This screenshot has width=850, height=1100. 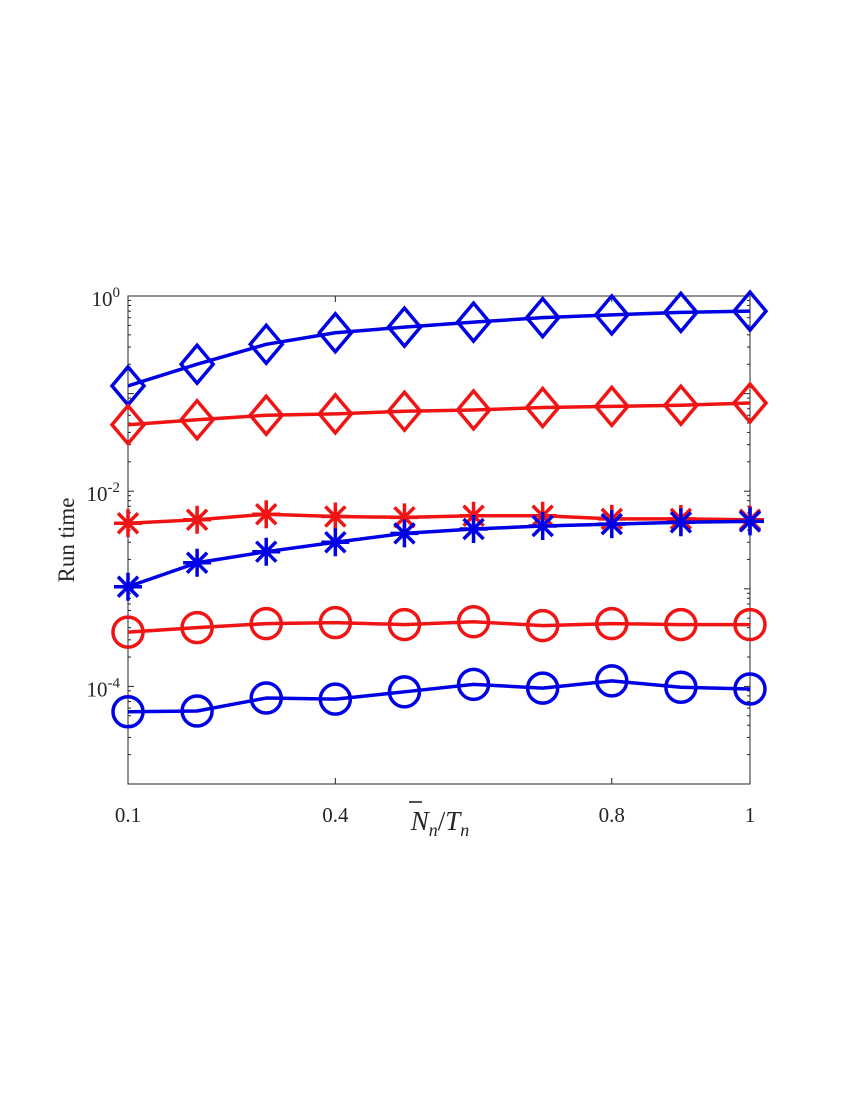 I want to click on y-tick-label-1: 10⁻², so click(x=104, y=493).